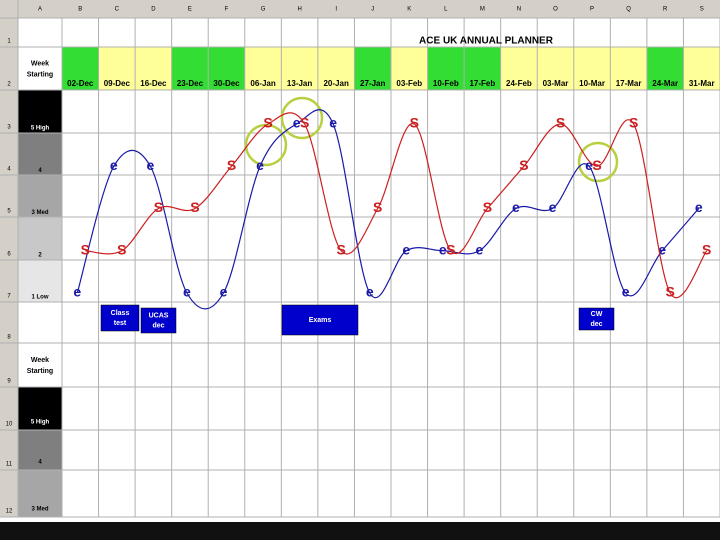 The width and height of the screenshot is (720, 540). I want to click on row-number: 1, so click(9, 42).